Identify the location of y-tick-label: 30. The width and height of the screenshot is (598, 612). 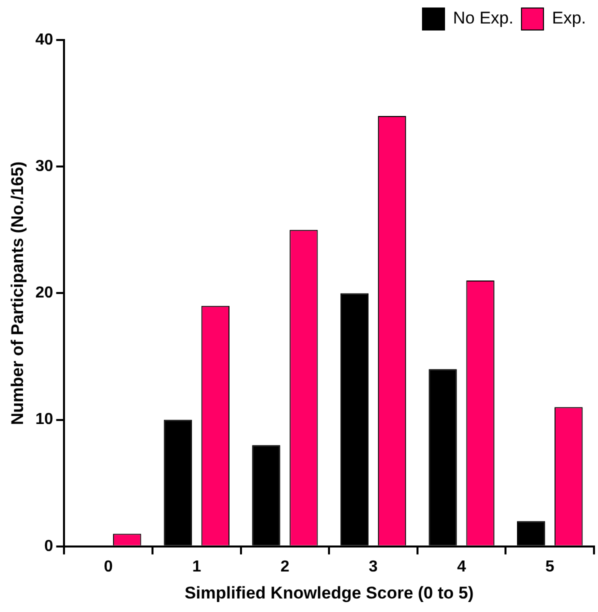
(44, 167).